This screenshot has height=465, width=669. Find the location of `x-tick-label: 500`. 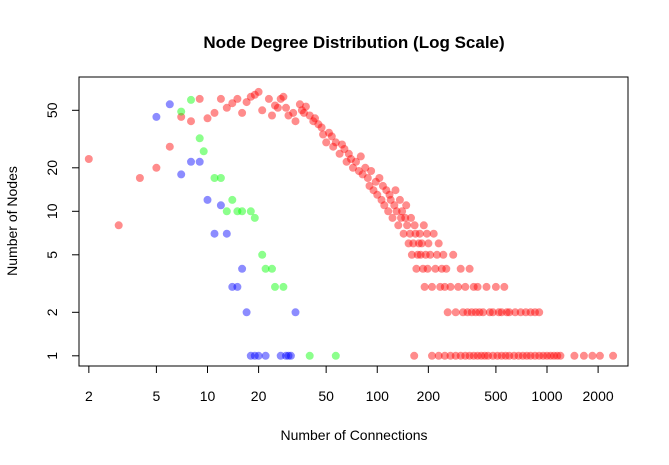

x-tick-label: 500 is located at coordinates (496, 396).